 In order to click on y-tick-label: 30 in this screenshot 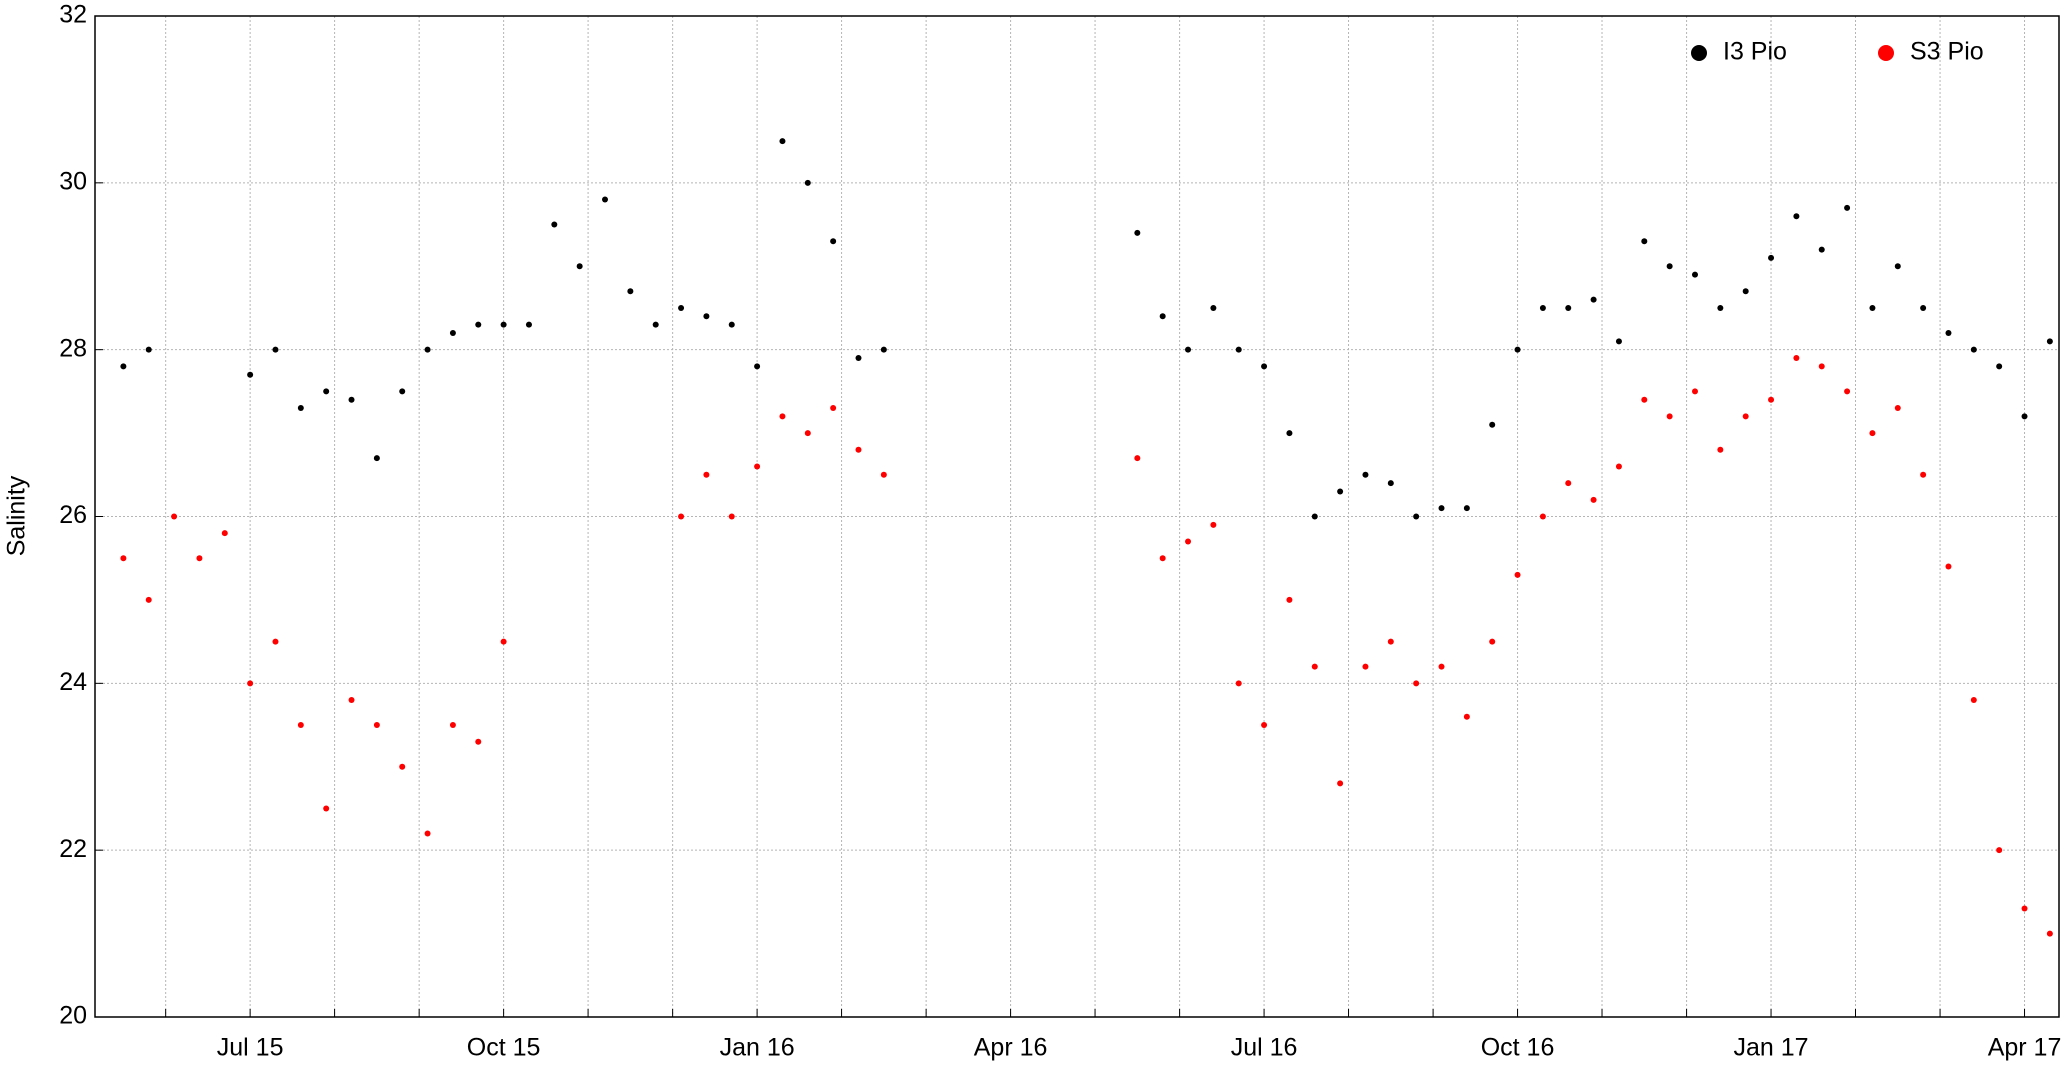, I will do `click(73, 181)`.